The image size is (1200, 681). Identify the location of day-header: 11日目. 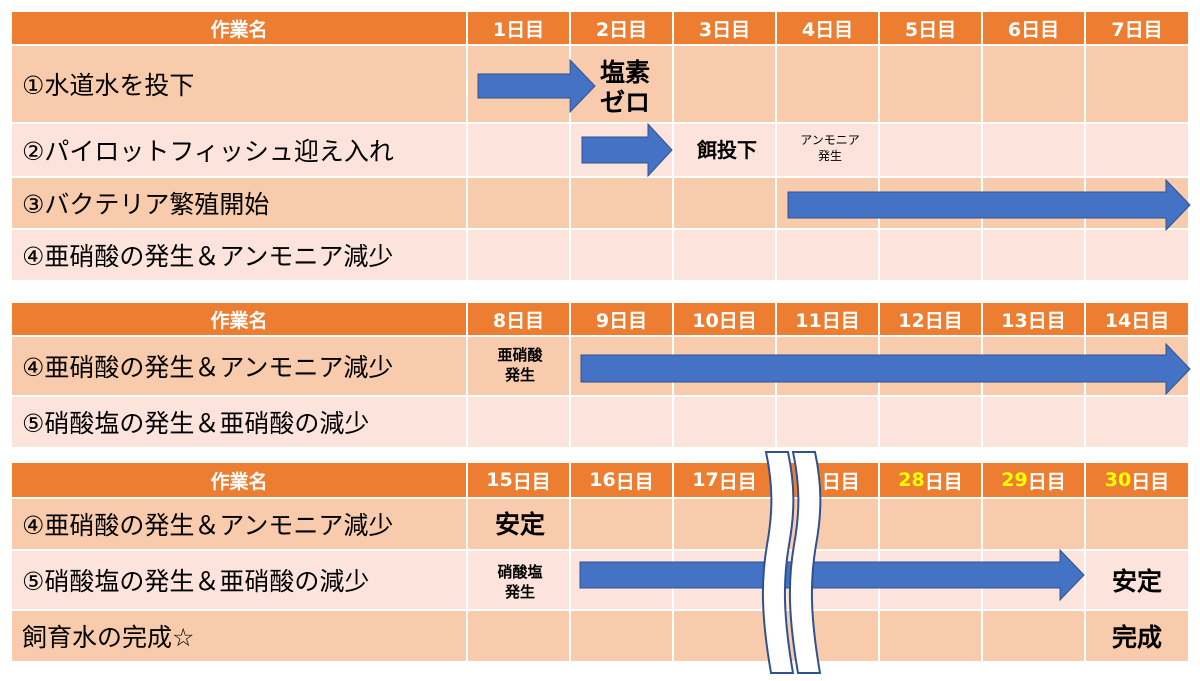
(828, 320).